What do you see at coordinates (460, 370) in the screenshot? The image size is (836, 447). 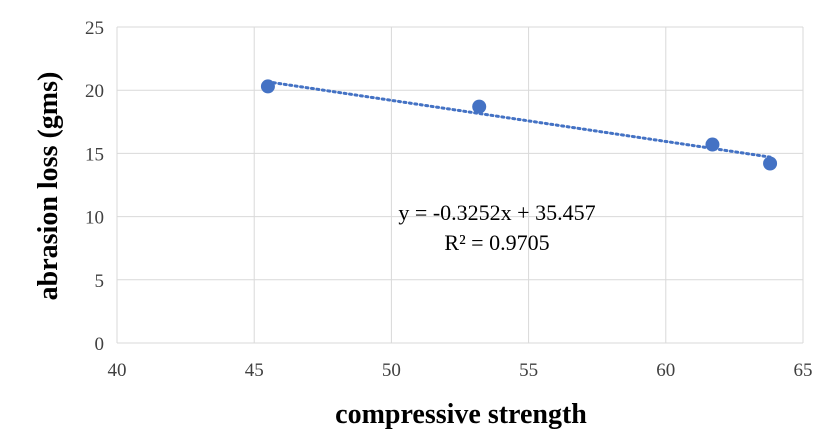 I see `x-axis-ticks: 40 45 50 55 60 65` at bounding box center [460, 370].